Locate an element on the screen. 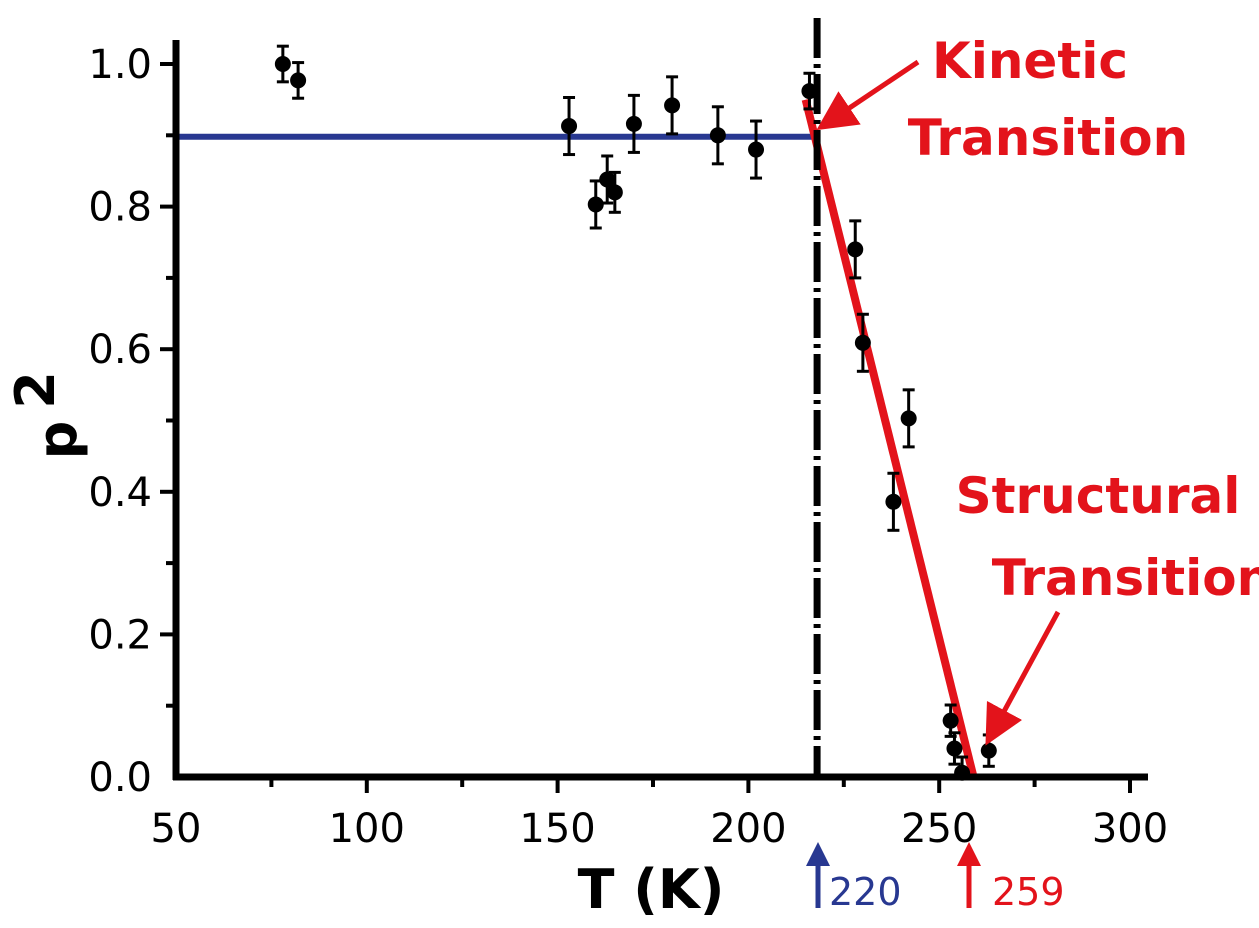 This screenshot has height=928, width=1259. marker-220: 220 is located at coordinates (854, 878).